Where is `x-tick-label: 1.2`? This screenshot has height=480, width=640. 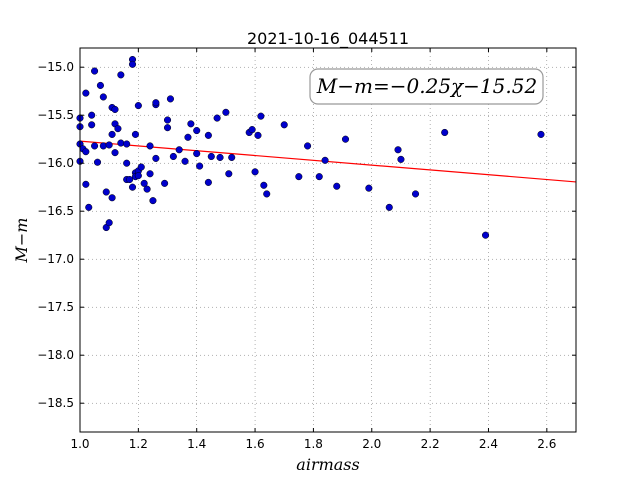 x-tick-label: 1.2 is located at coordinates (138, 444).